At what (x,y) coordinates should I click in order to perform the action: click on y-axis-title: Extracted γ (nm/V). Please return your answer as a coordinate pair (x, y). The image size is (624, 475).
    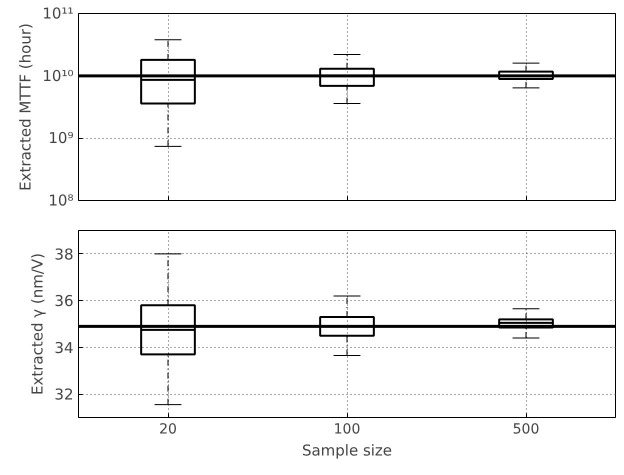
    Looking at the image, I should click on (37, 324).